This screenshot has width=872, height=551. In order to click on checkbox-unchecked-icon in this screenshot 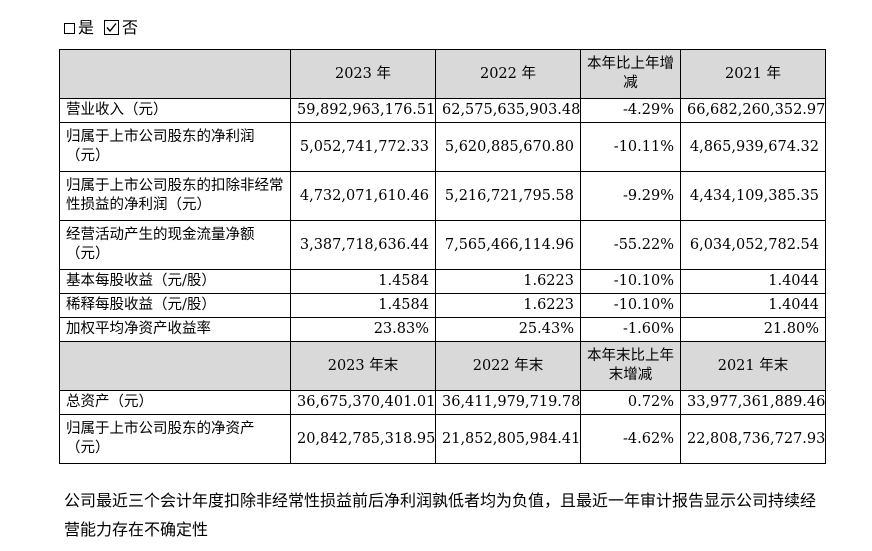, I will do `click(69, 28)`.